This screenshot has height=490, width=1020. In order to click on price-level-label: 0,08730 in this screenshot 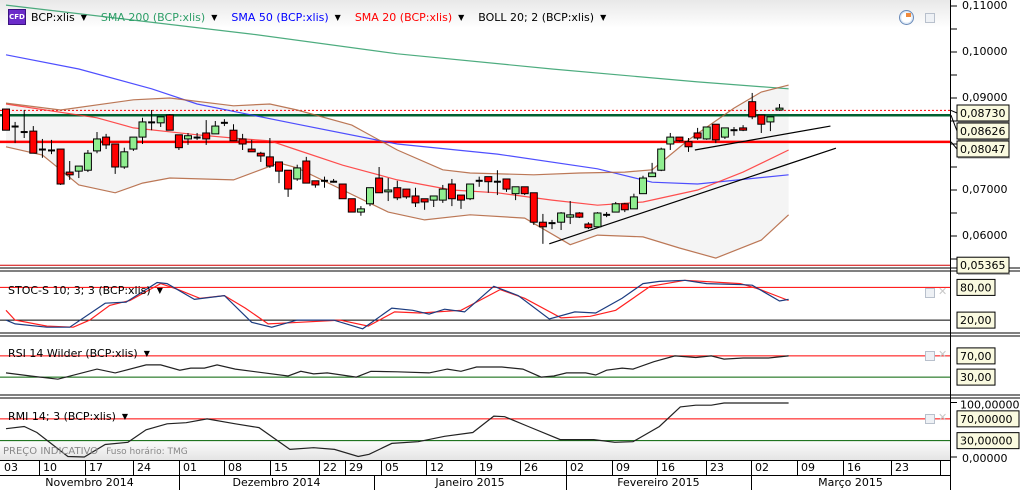, I will do `click(980, 113)`.